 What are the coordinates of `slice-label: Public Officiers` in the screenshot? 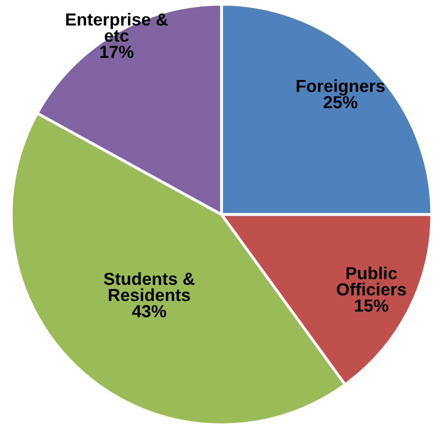 It's located at (371, 281).